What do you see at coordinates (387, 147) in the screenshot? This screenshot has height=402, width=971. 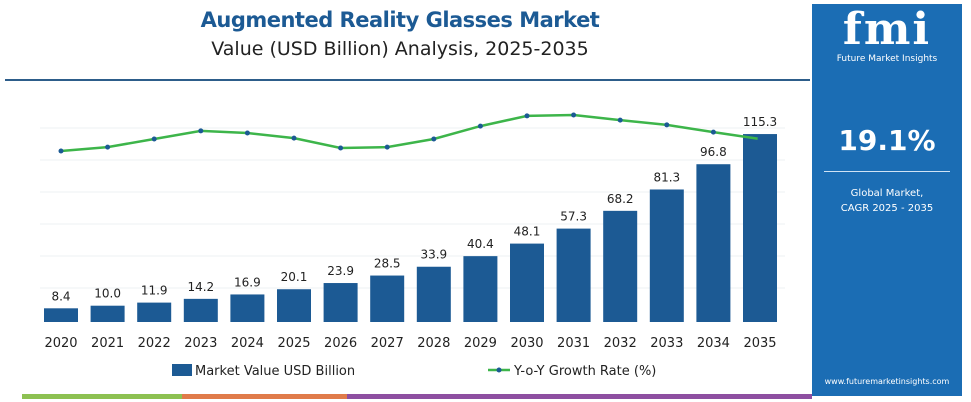 I see `growth-point-2027` at bounding box center [387, 147].